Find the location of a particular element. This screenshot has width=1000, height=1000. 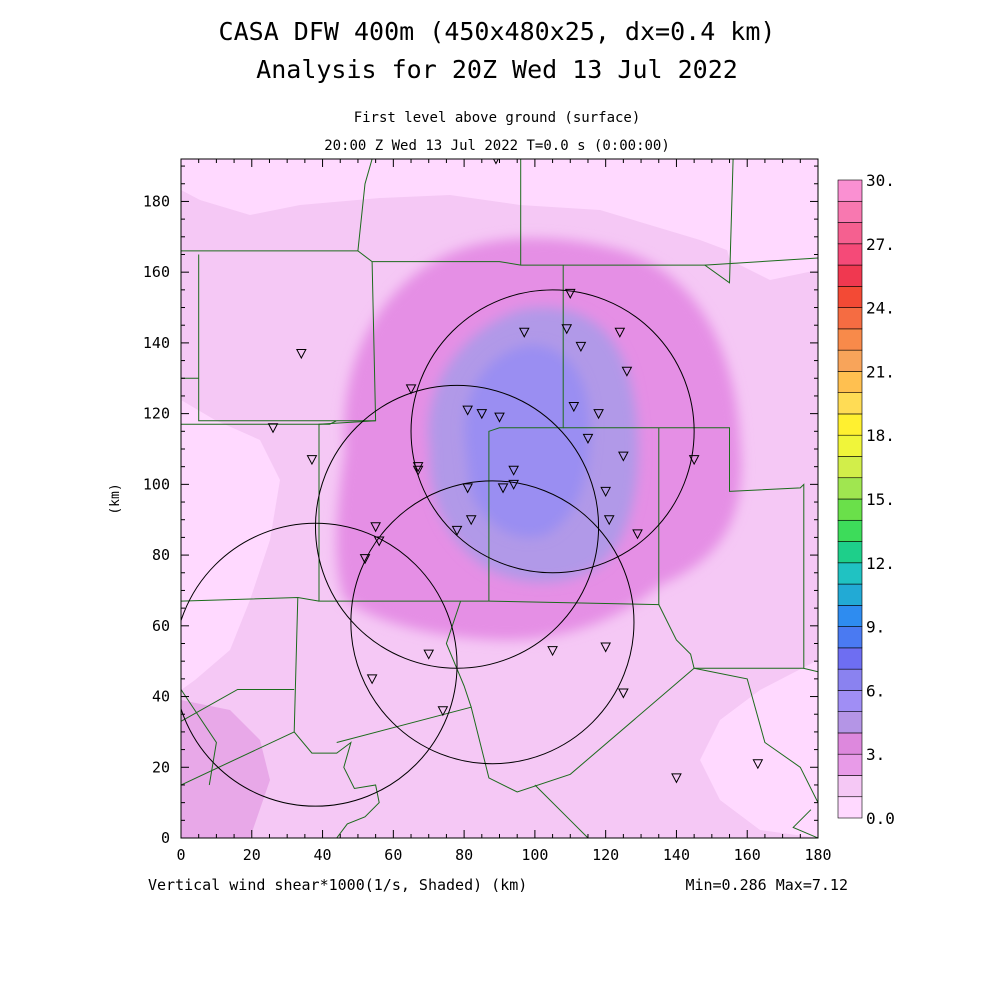

colorbar: 0.0 3. 6. 9. 12. 15. 18. 21. 24. 27. 30. is located at coordinates (866, 499).